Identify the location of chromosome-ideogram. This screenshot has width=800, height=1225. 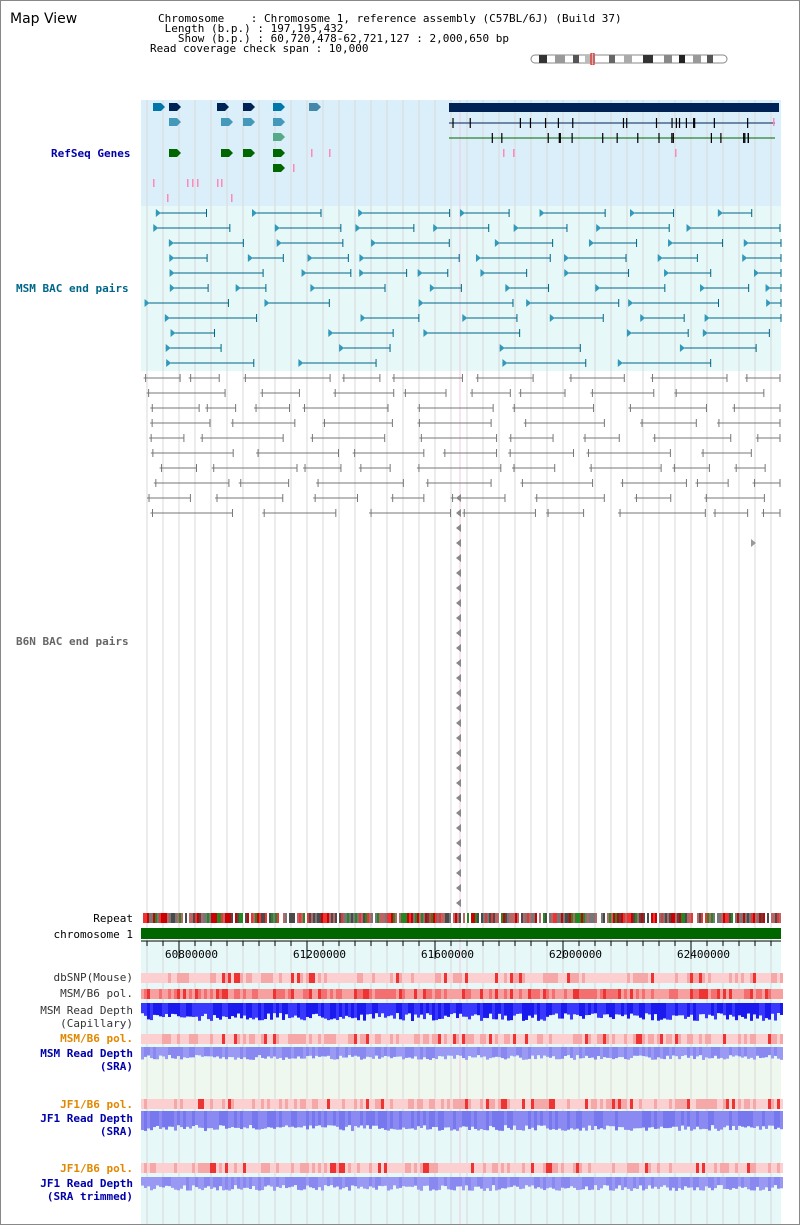
(629, 59).